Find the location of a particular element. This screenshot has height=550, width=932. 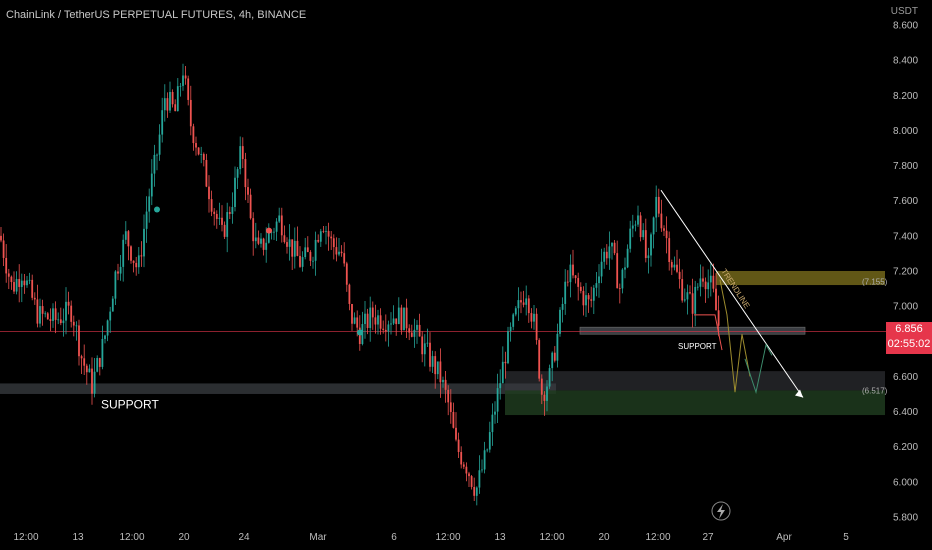

signal-dot-buy is located at coordinates (360, 332).